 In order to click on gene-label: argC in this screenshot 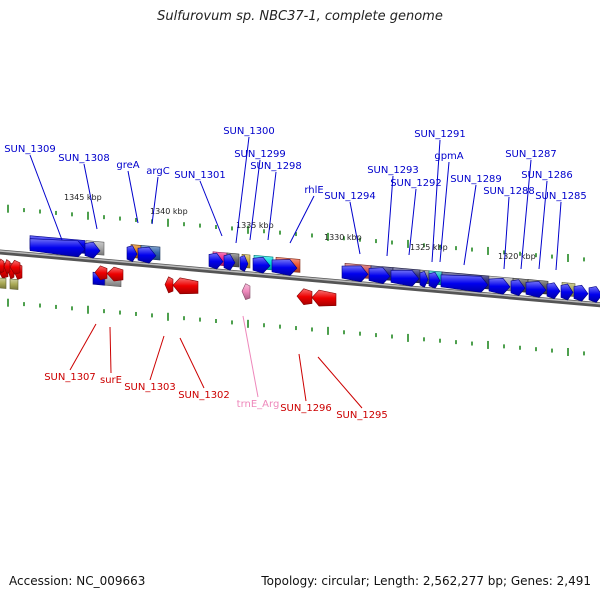, I will do `click(157, 171)`.